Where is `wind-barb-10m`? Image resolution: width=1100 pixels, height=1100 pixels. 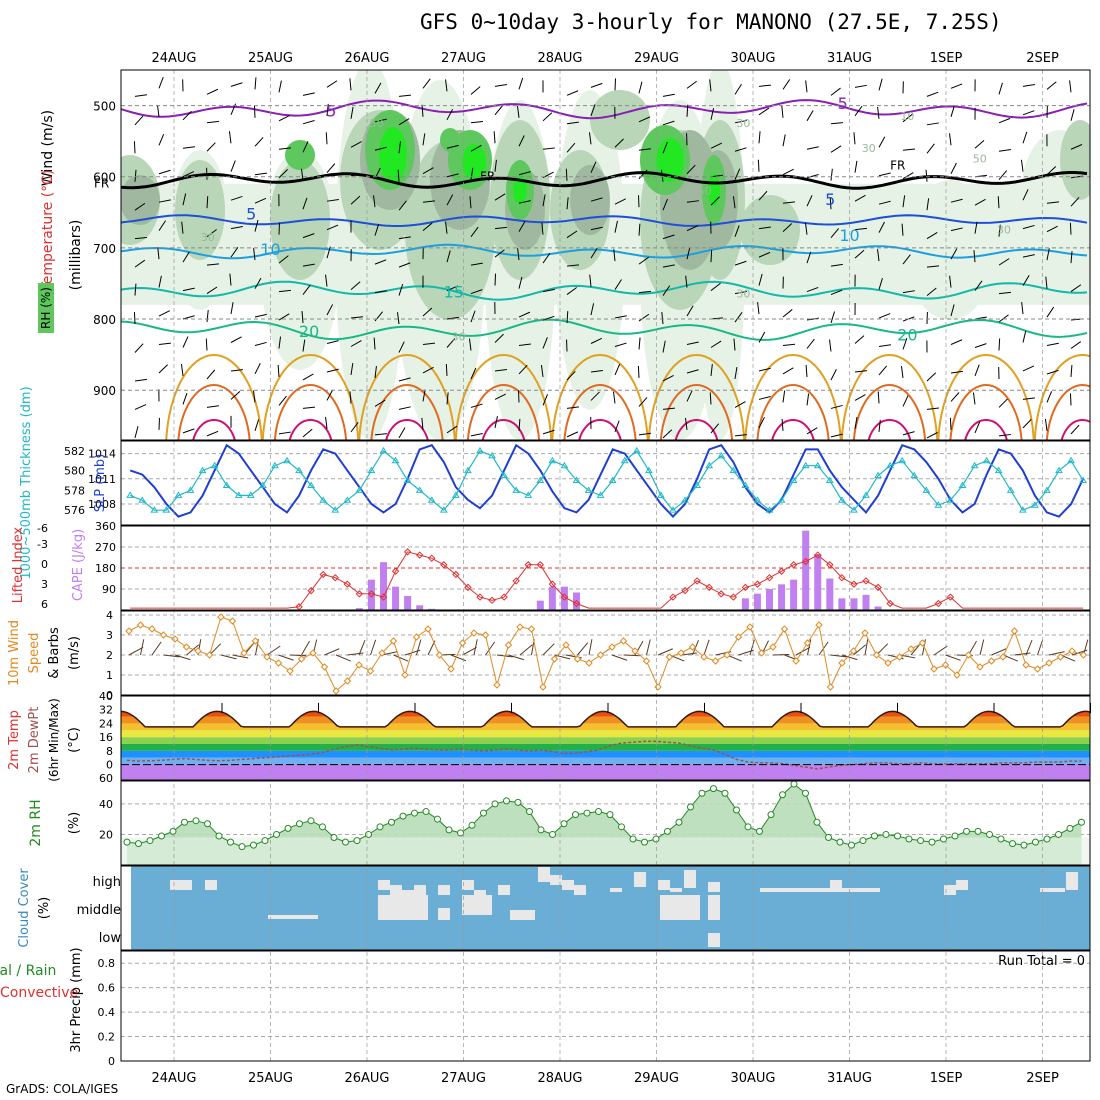 wind-barb-10m is located at coordinates (136, 651).